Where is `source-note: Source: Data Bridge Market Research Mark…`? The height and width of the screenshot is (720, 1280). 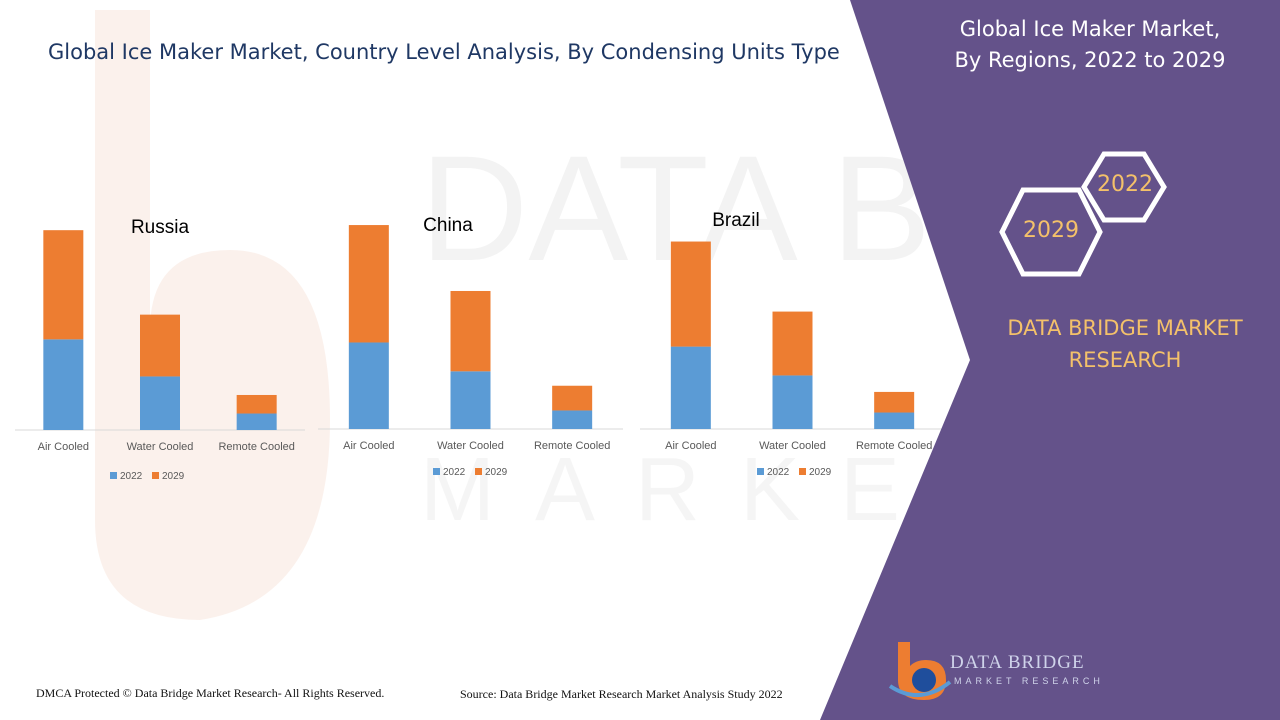
source-note: Source: Data Bridge Market Research Mark… is located at coordinates (621, 694).